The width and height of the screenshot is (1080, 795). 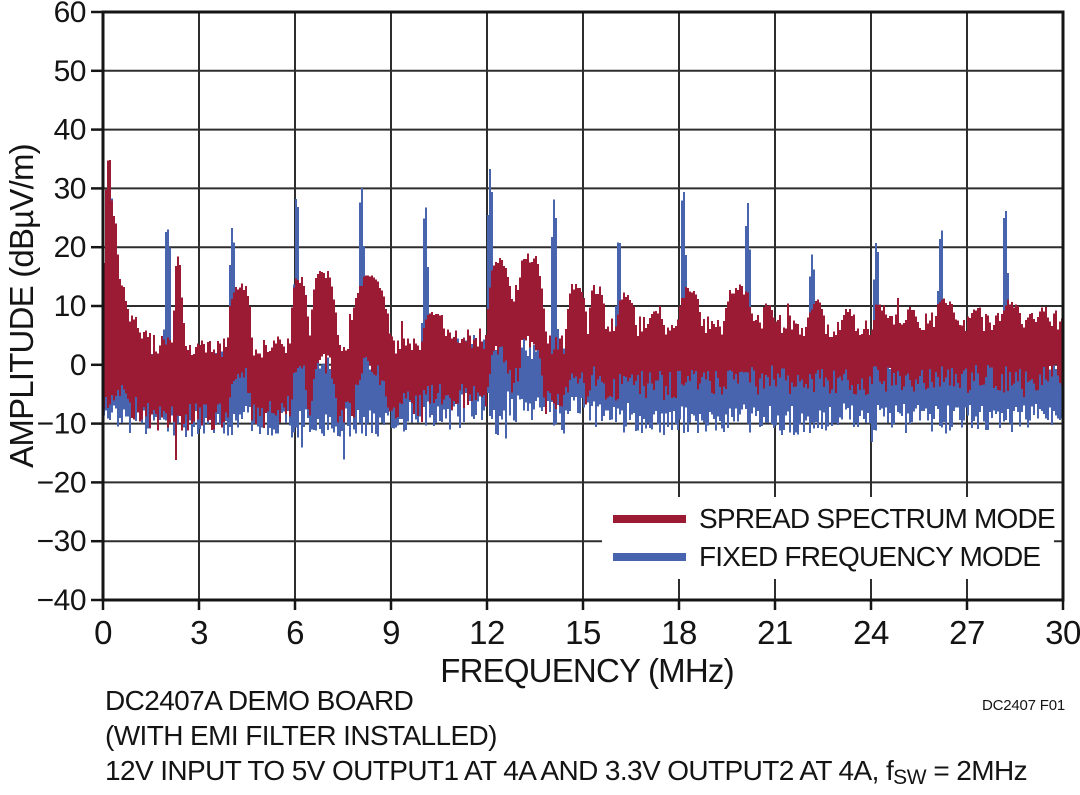 What do you see at coordinates (775, 632) in the screenshot?
I see `svg-text: 21` at bounding box center [775, 632].